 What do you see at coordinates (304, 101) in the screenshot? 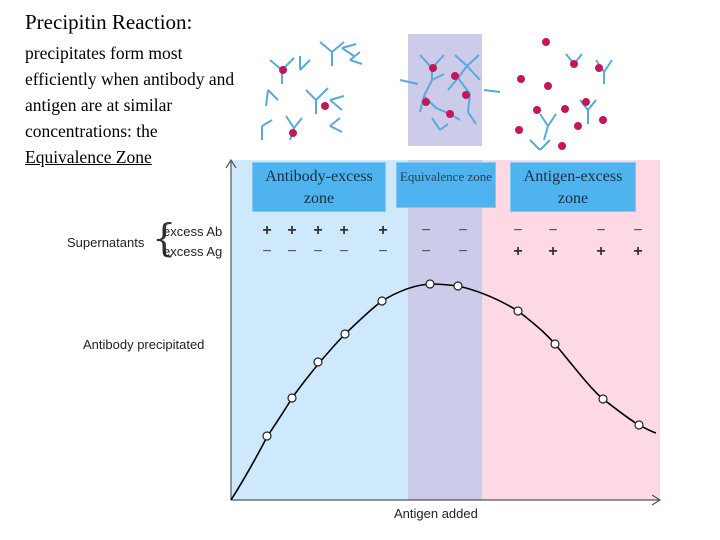
I see `antibody-excess-antigens` at bounding box center [304, 101].